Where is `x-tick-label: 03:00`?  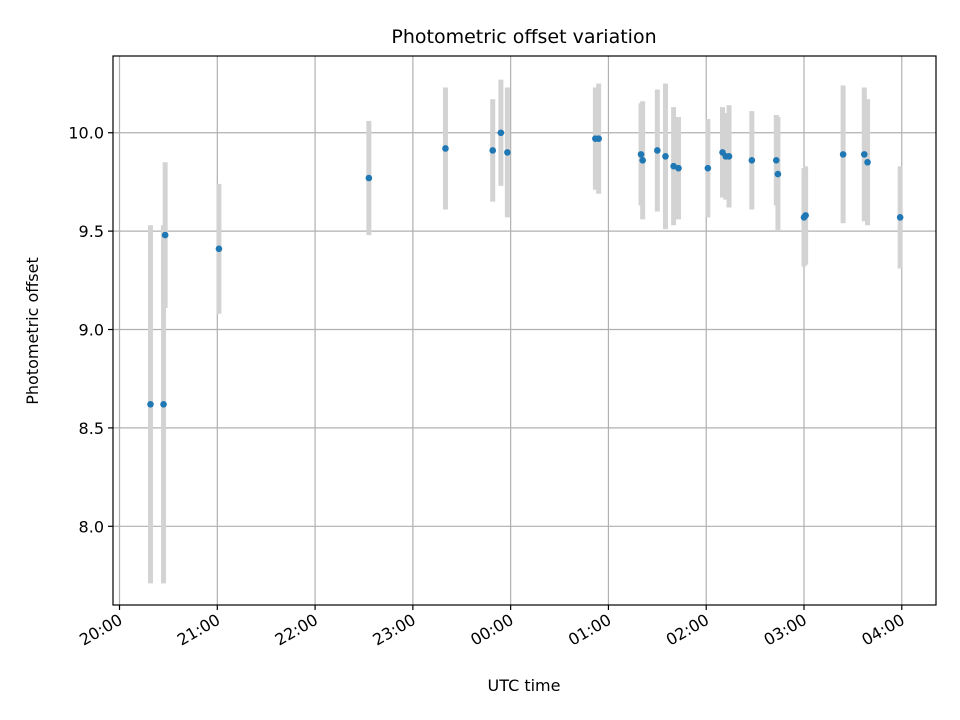
x-tick-label: 03:00 is located at coordinates (785, 630).